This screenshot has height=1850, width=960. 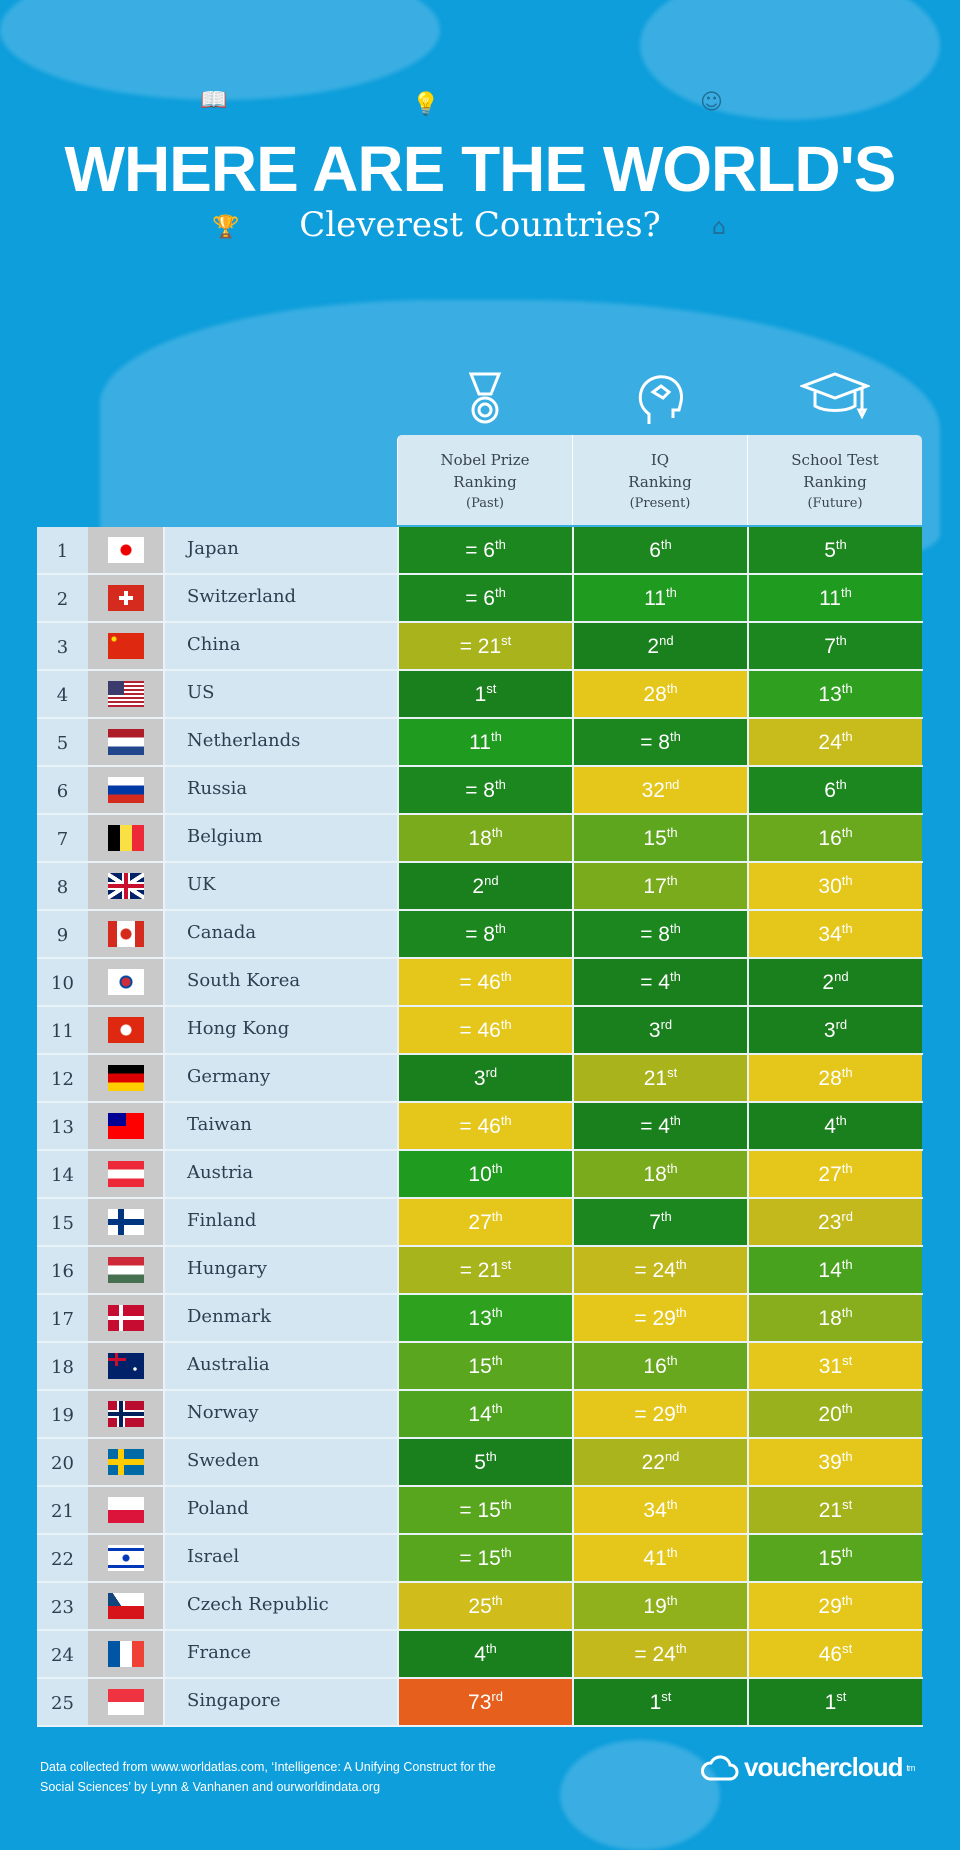 What do you see at coordinates (62, 1510) in the screenshot?
I see `rank-number: 21` at bounding box center [62, 1510].